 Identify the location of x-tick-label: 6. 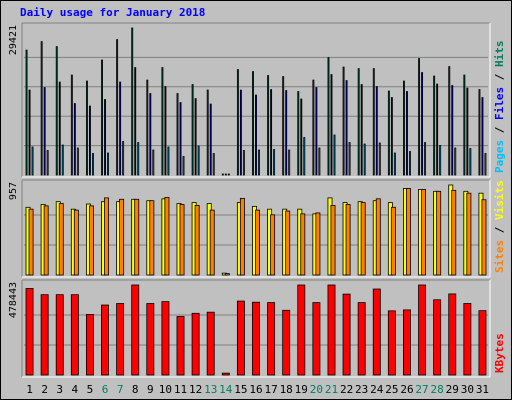
(105, 389).